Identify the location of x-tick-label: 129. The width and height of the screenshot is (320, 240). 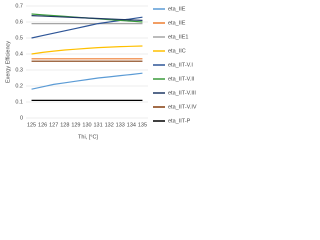
(75, 125).